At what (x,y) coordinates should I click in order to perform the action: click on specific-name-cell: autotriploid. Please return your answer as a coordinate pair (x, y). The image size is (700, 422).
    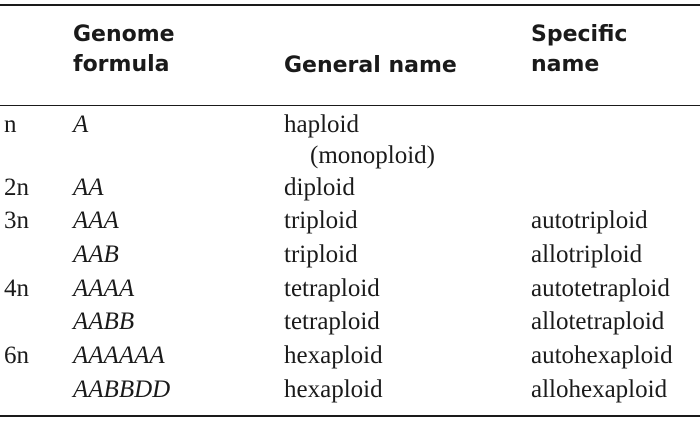
    Looking at the image, I should click on (589, 220).